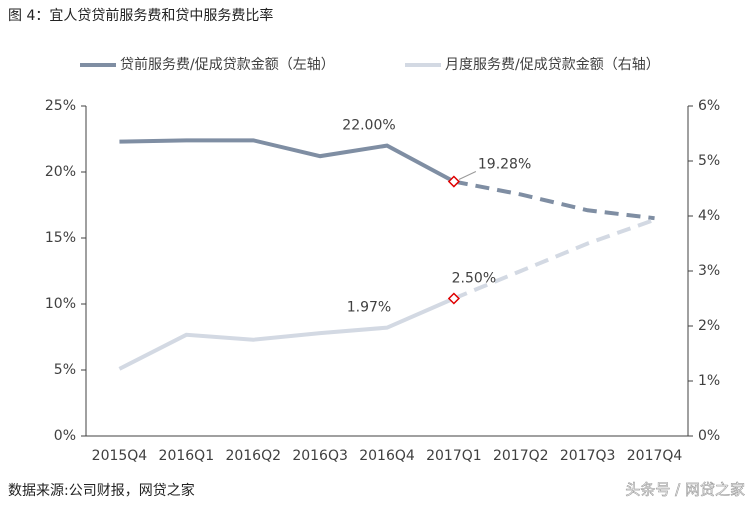 This screenshot has width=754, height=507. Describe the element at coordinates (120, 456) in the screenshot. I see `x-tick-label: 2015Q4` at that location.